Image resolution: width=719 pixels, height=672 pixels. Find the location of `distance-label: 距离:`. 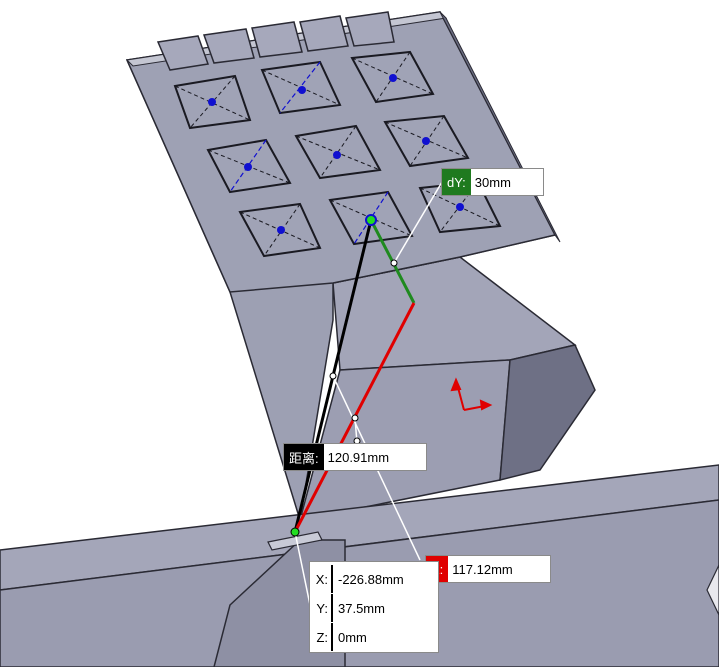

distance-label: 距离: is located at coordinates (304, 457).